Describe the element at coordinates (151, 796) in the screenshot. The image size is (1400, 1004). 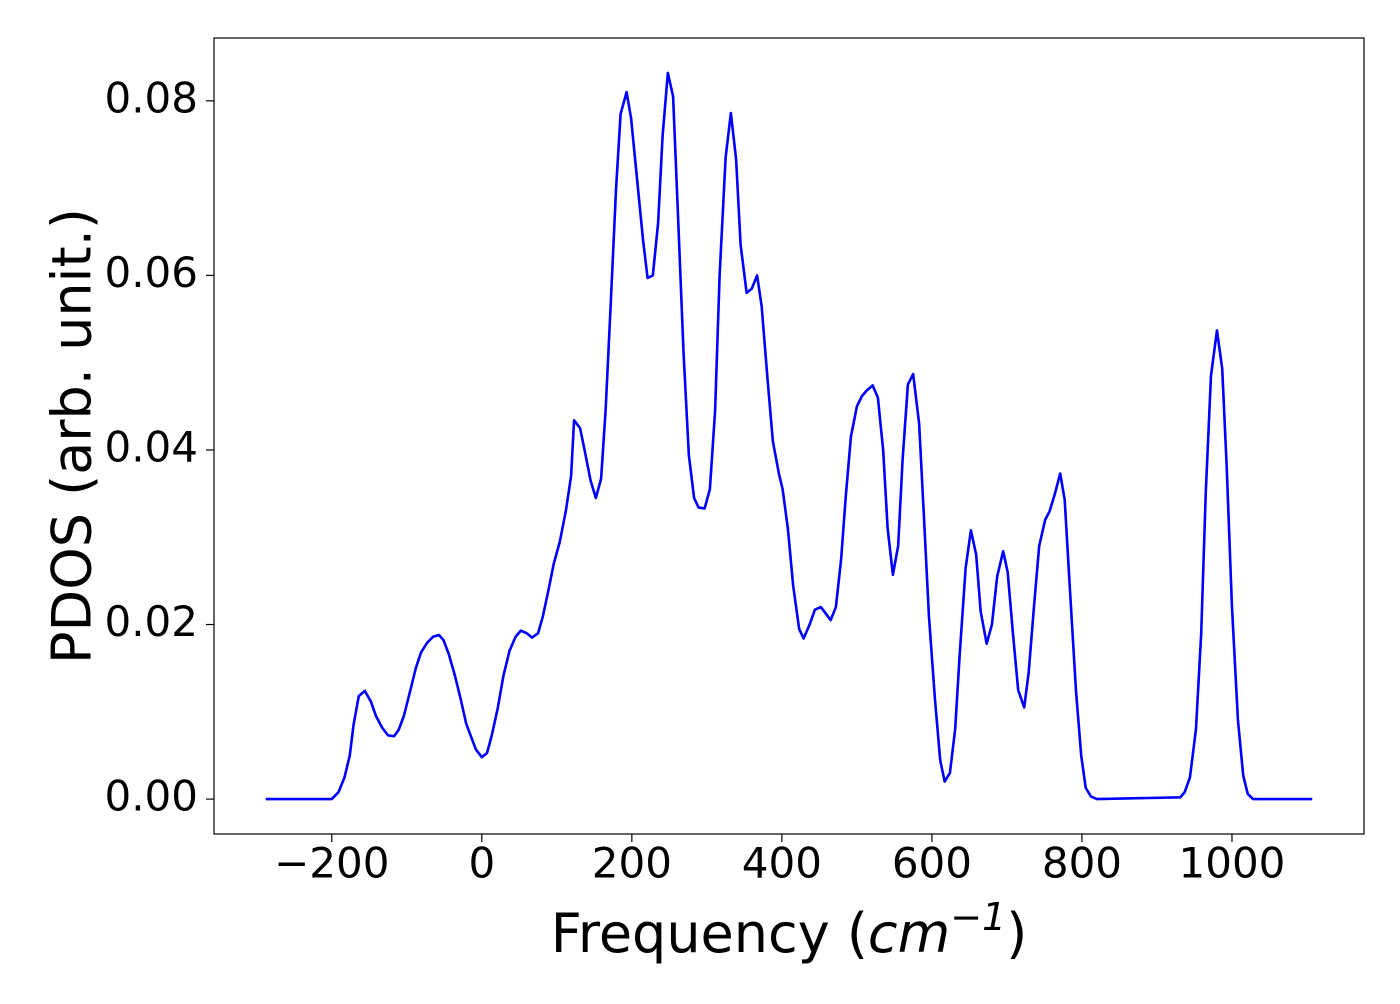
I see `y-tick-label: 0.00` at that location.